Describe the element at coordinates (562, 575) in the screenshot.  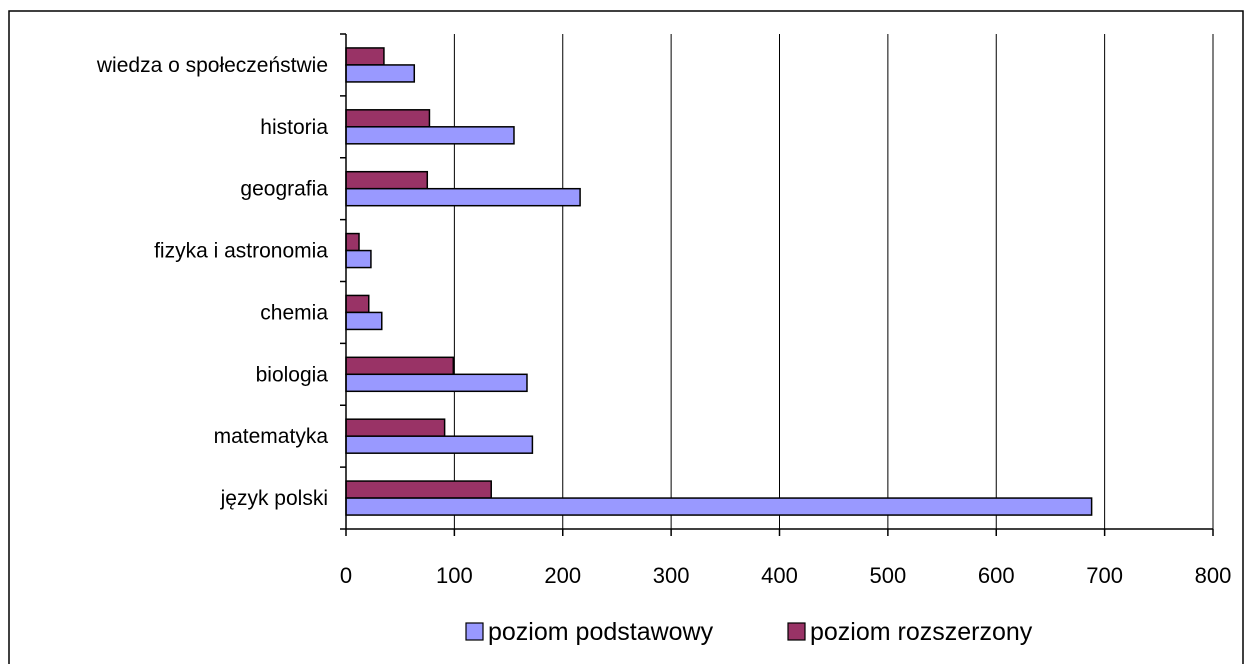
I see `x-tick-label: 200` at that location.